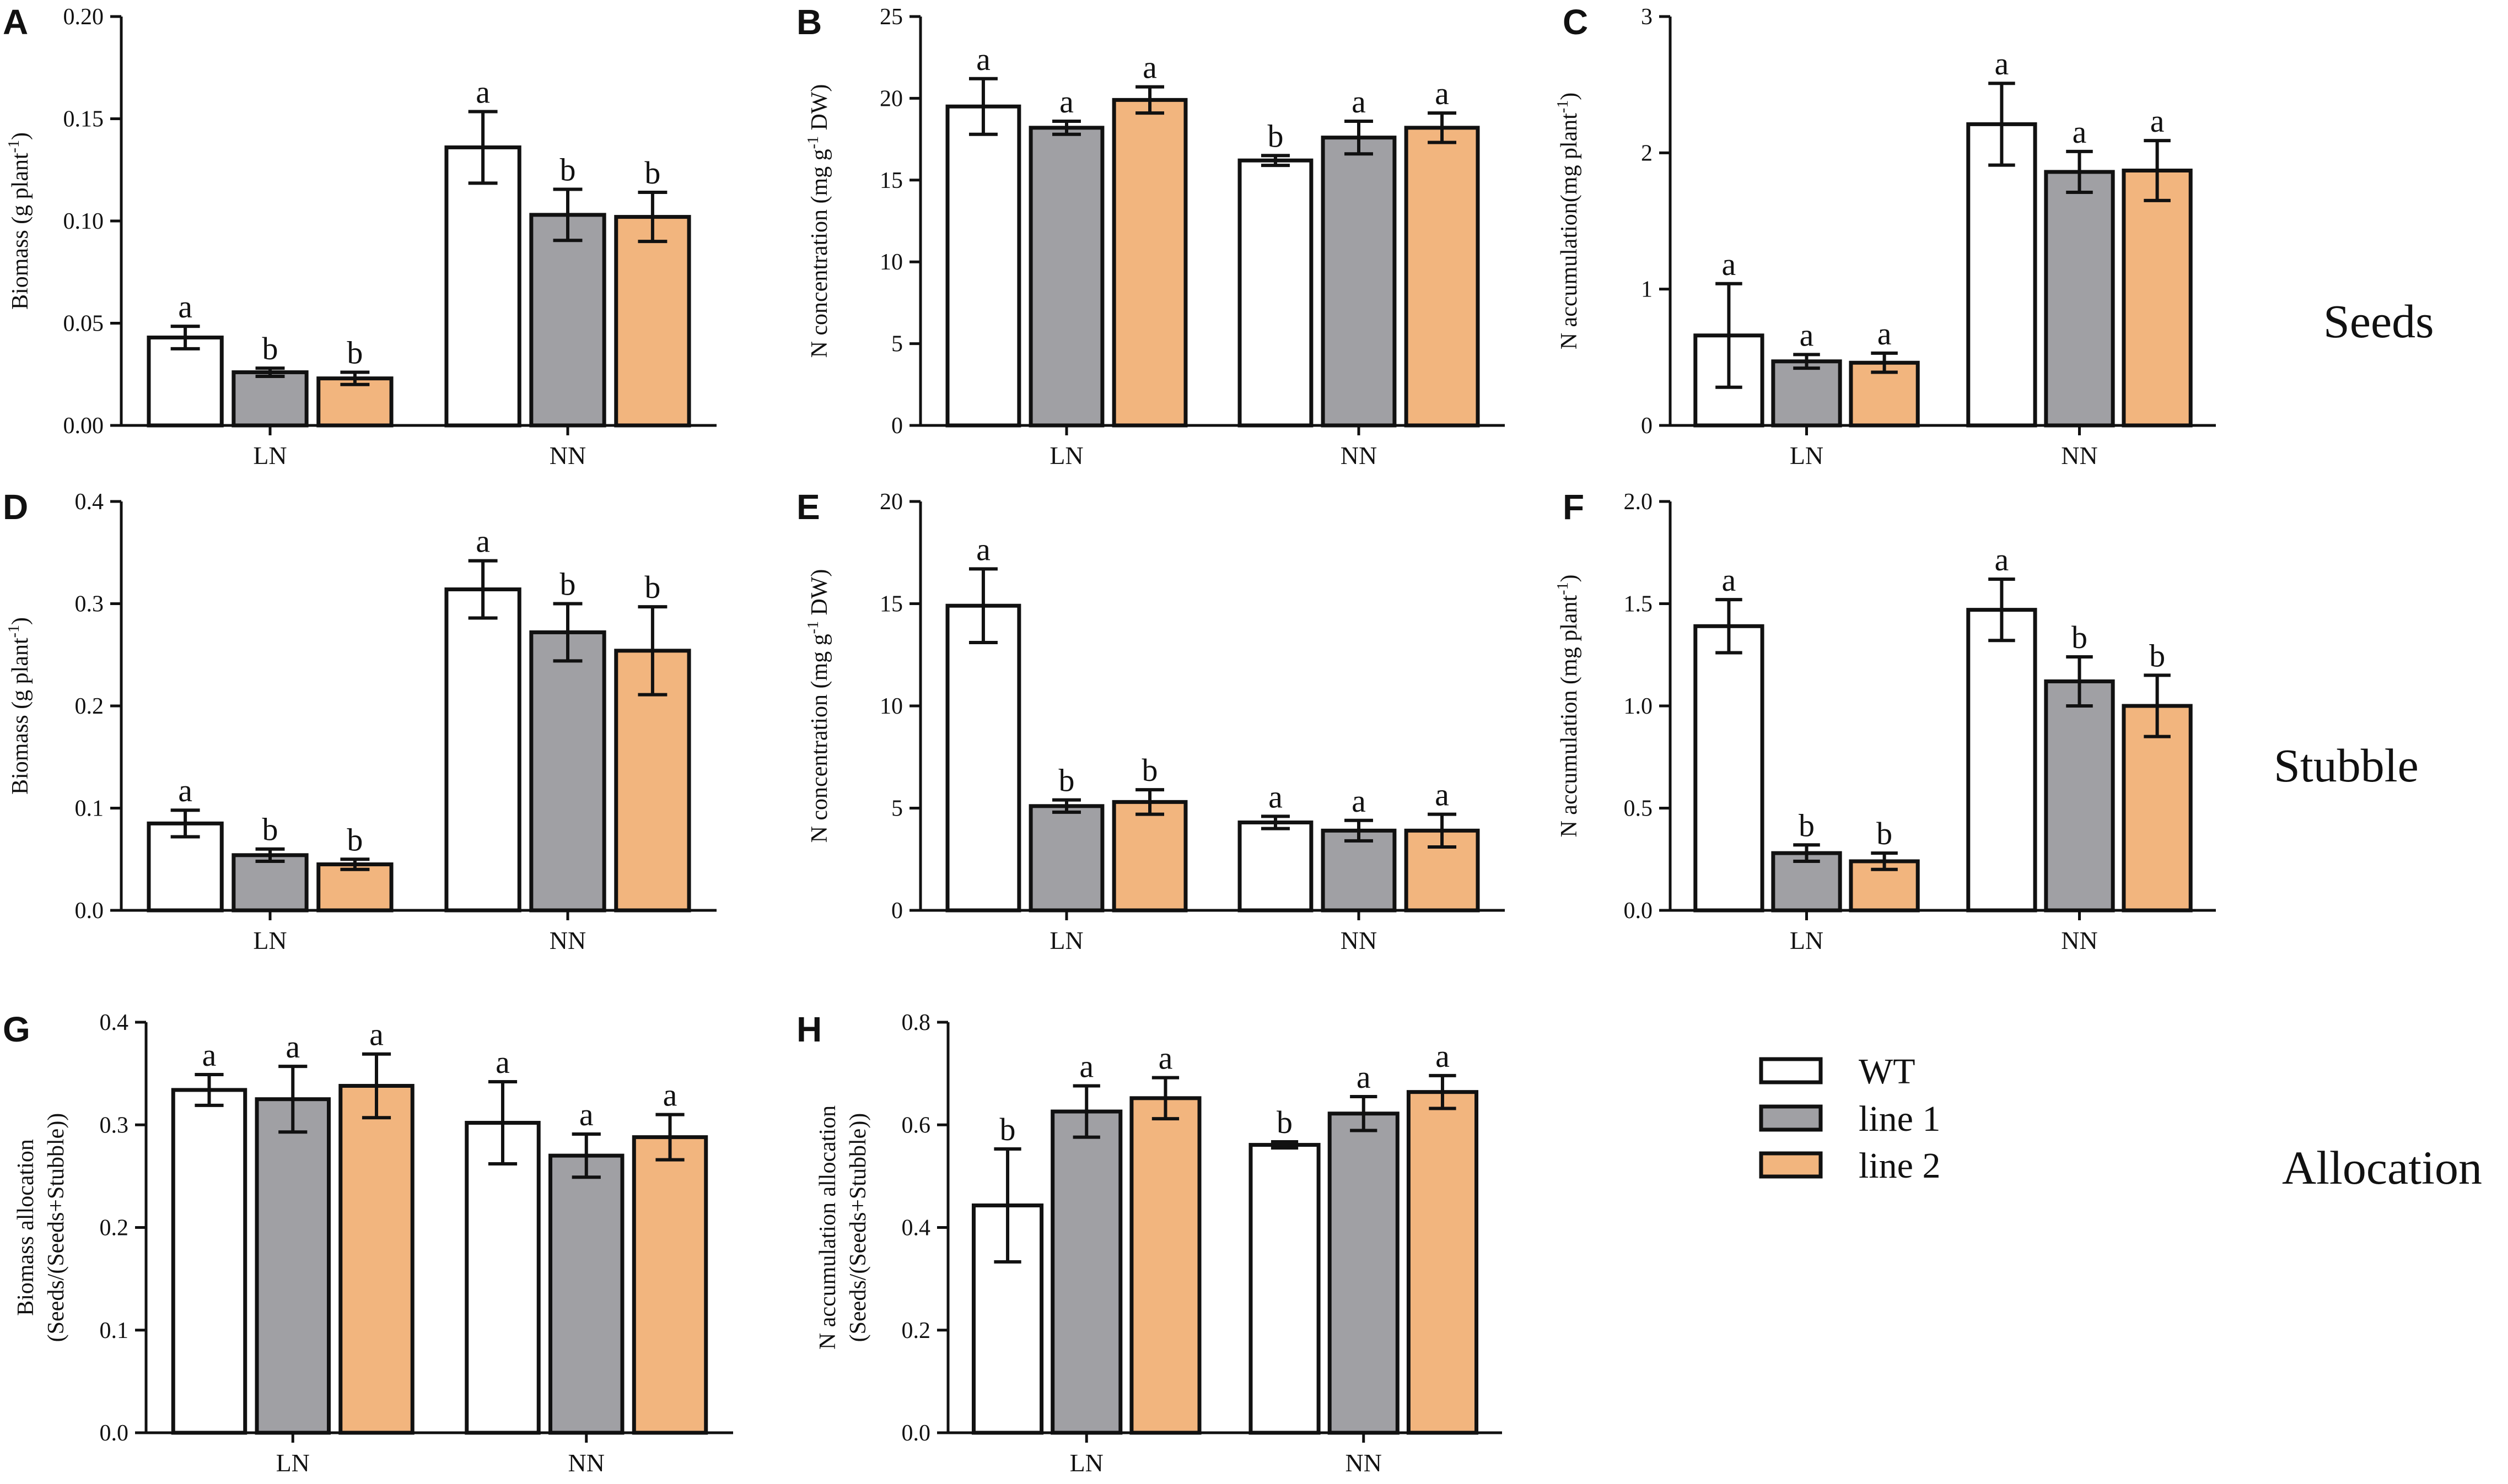  What do you see at coordinates (185, 337) in the screenshot?
I see `error-bar-a-ln-wt` at bounding box center [185, 337].